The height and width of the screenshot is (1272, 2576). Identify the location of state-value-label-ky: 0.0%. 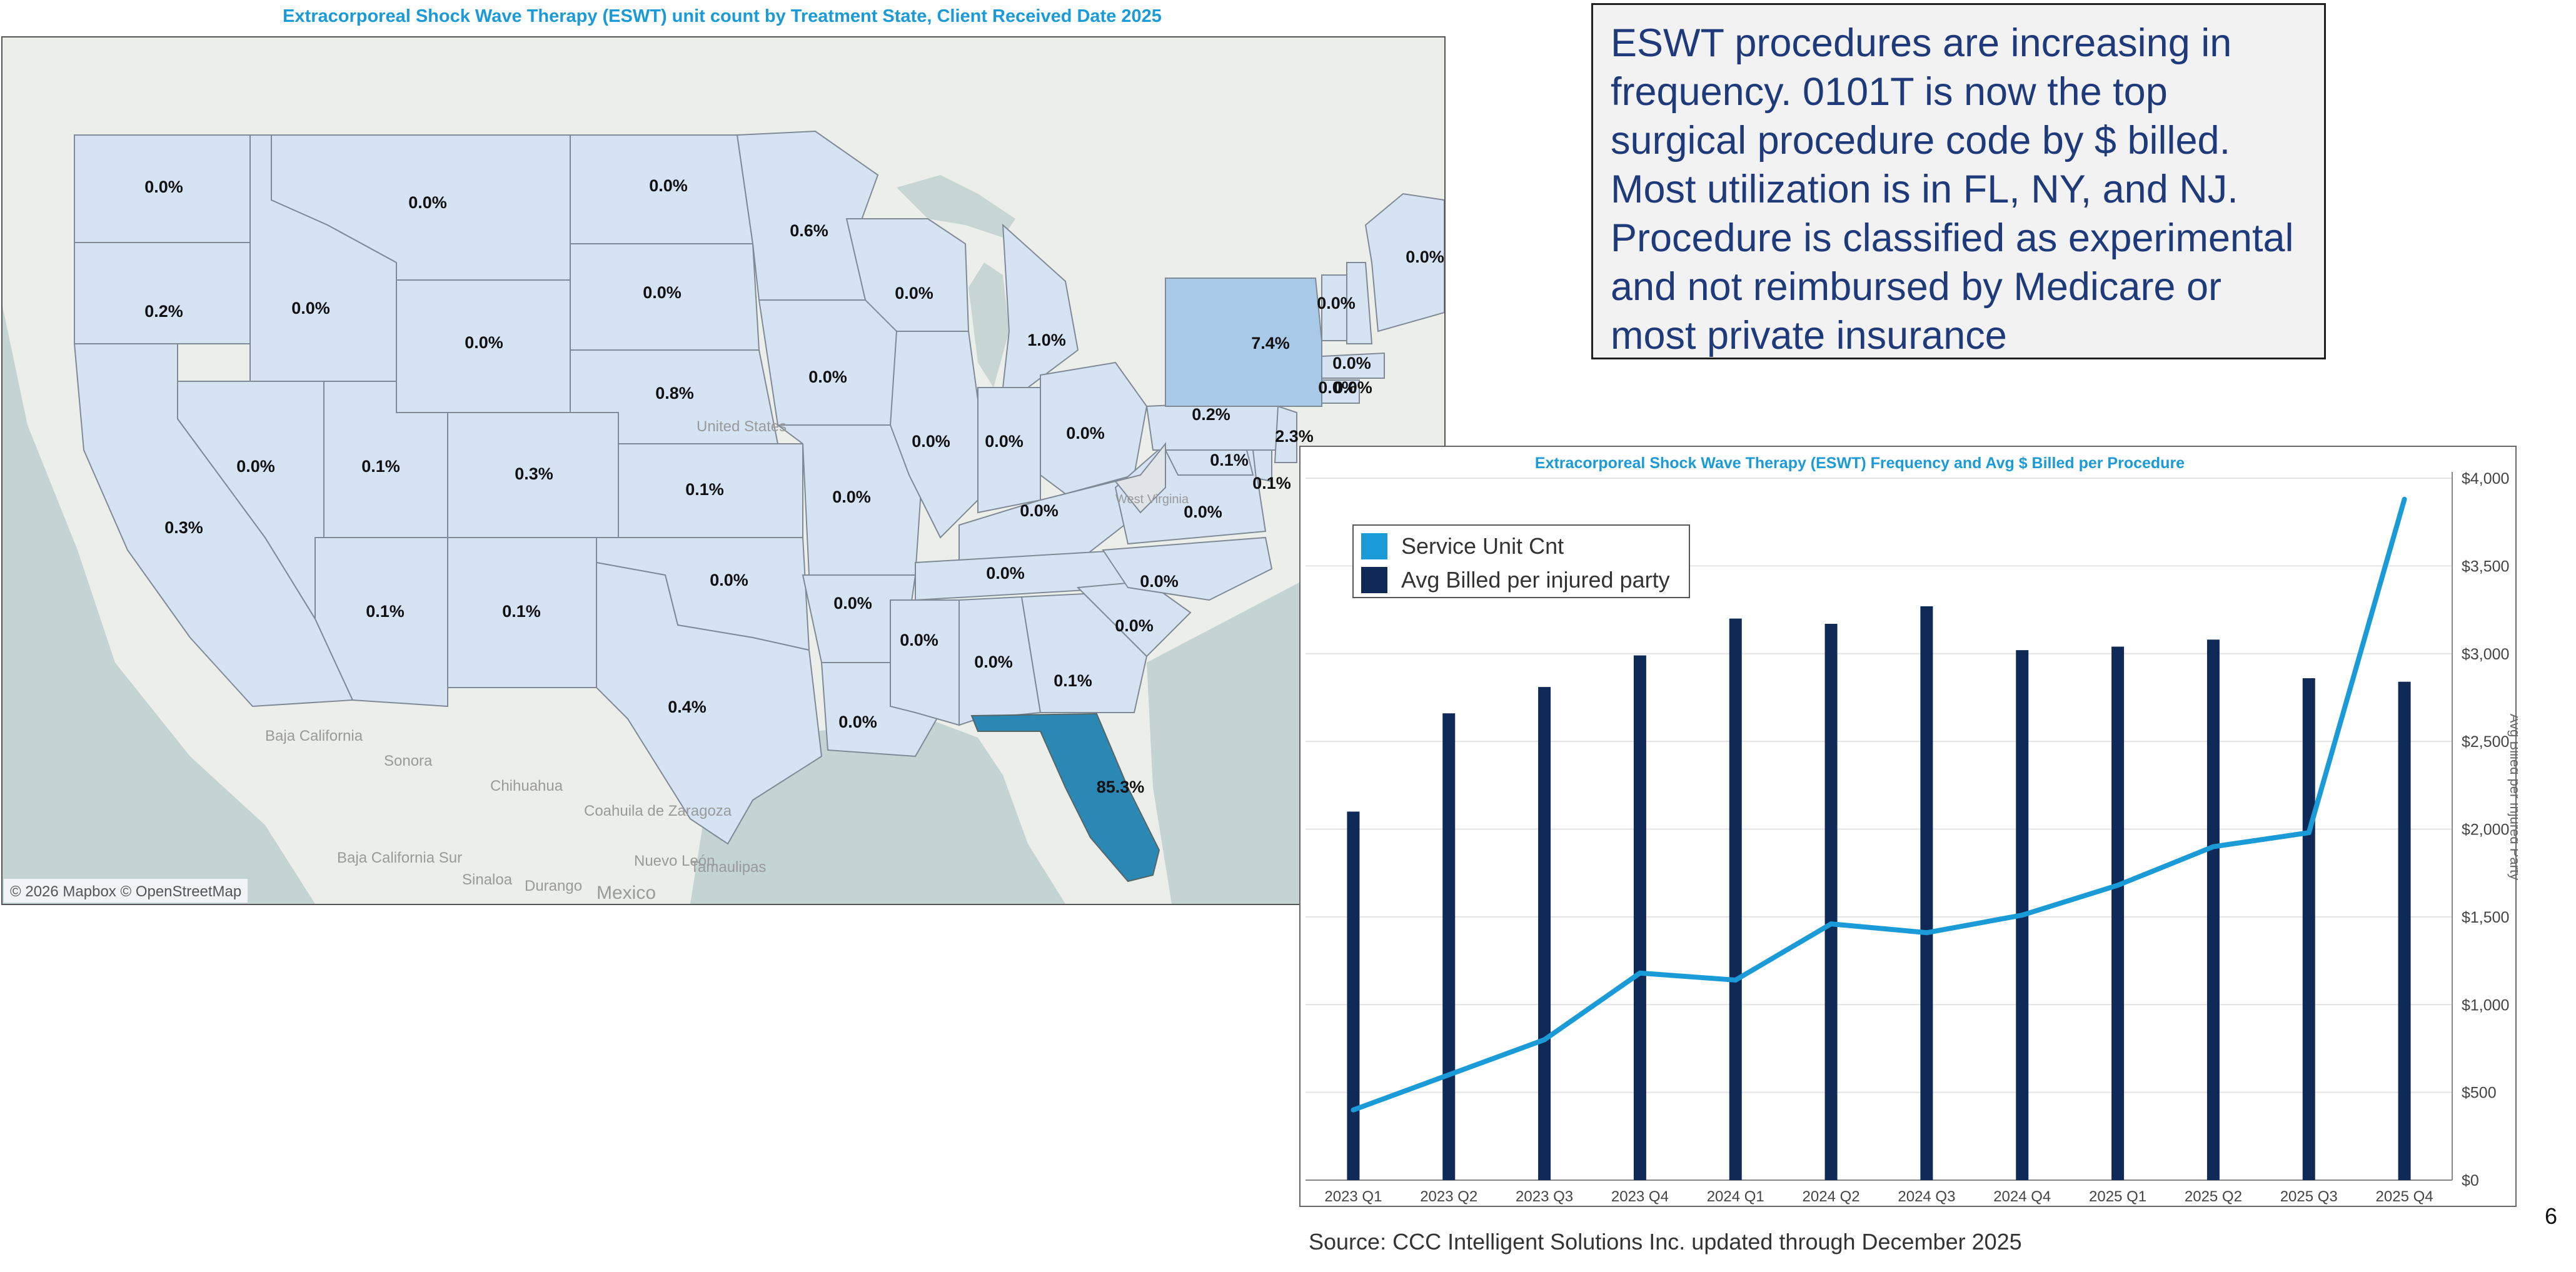
(1039, 510).